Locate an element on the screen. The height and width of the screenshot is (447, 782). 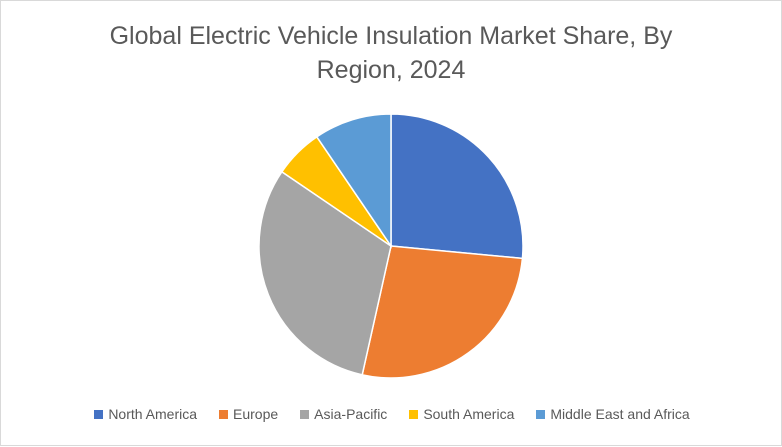
legend-swatch-south-america is located at coordinates (414, 414).